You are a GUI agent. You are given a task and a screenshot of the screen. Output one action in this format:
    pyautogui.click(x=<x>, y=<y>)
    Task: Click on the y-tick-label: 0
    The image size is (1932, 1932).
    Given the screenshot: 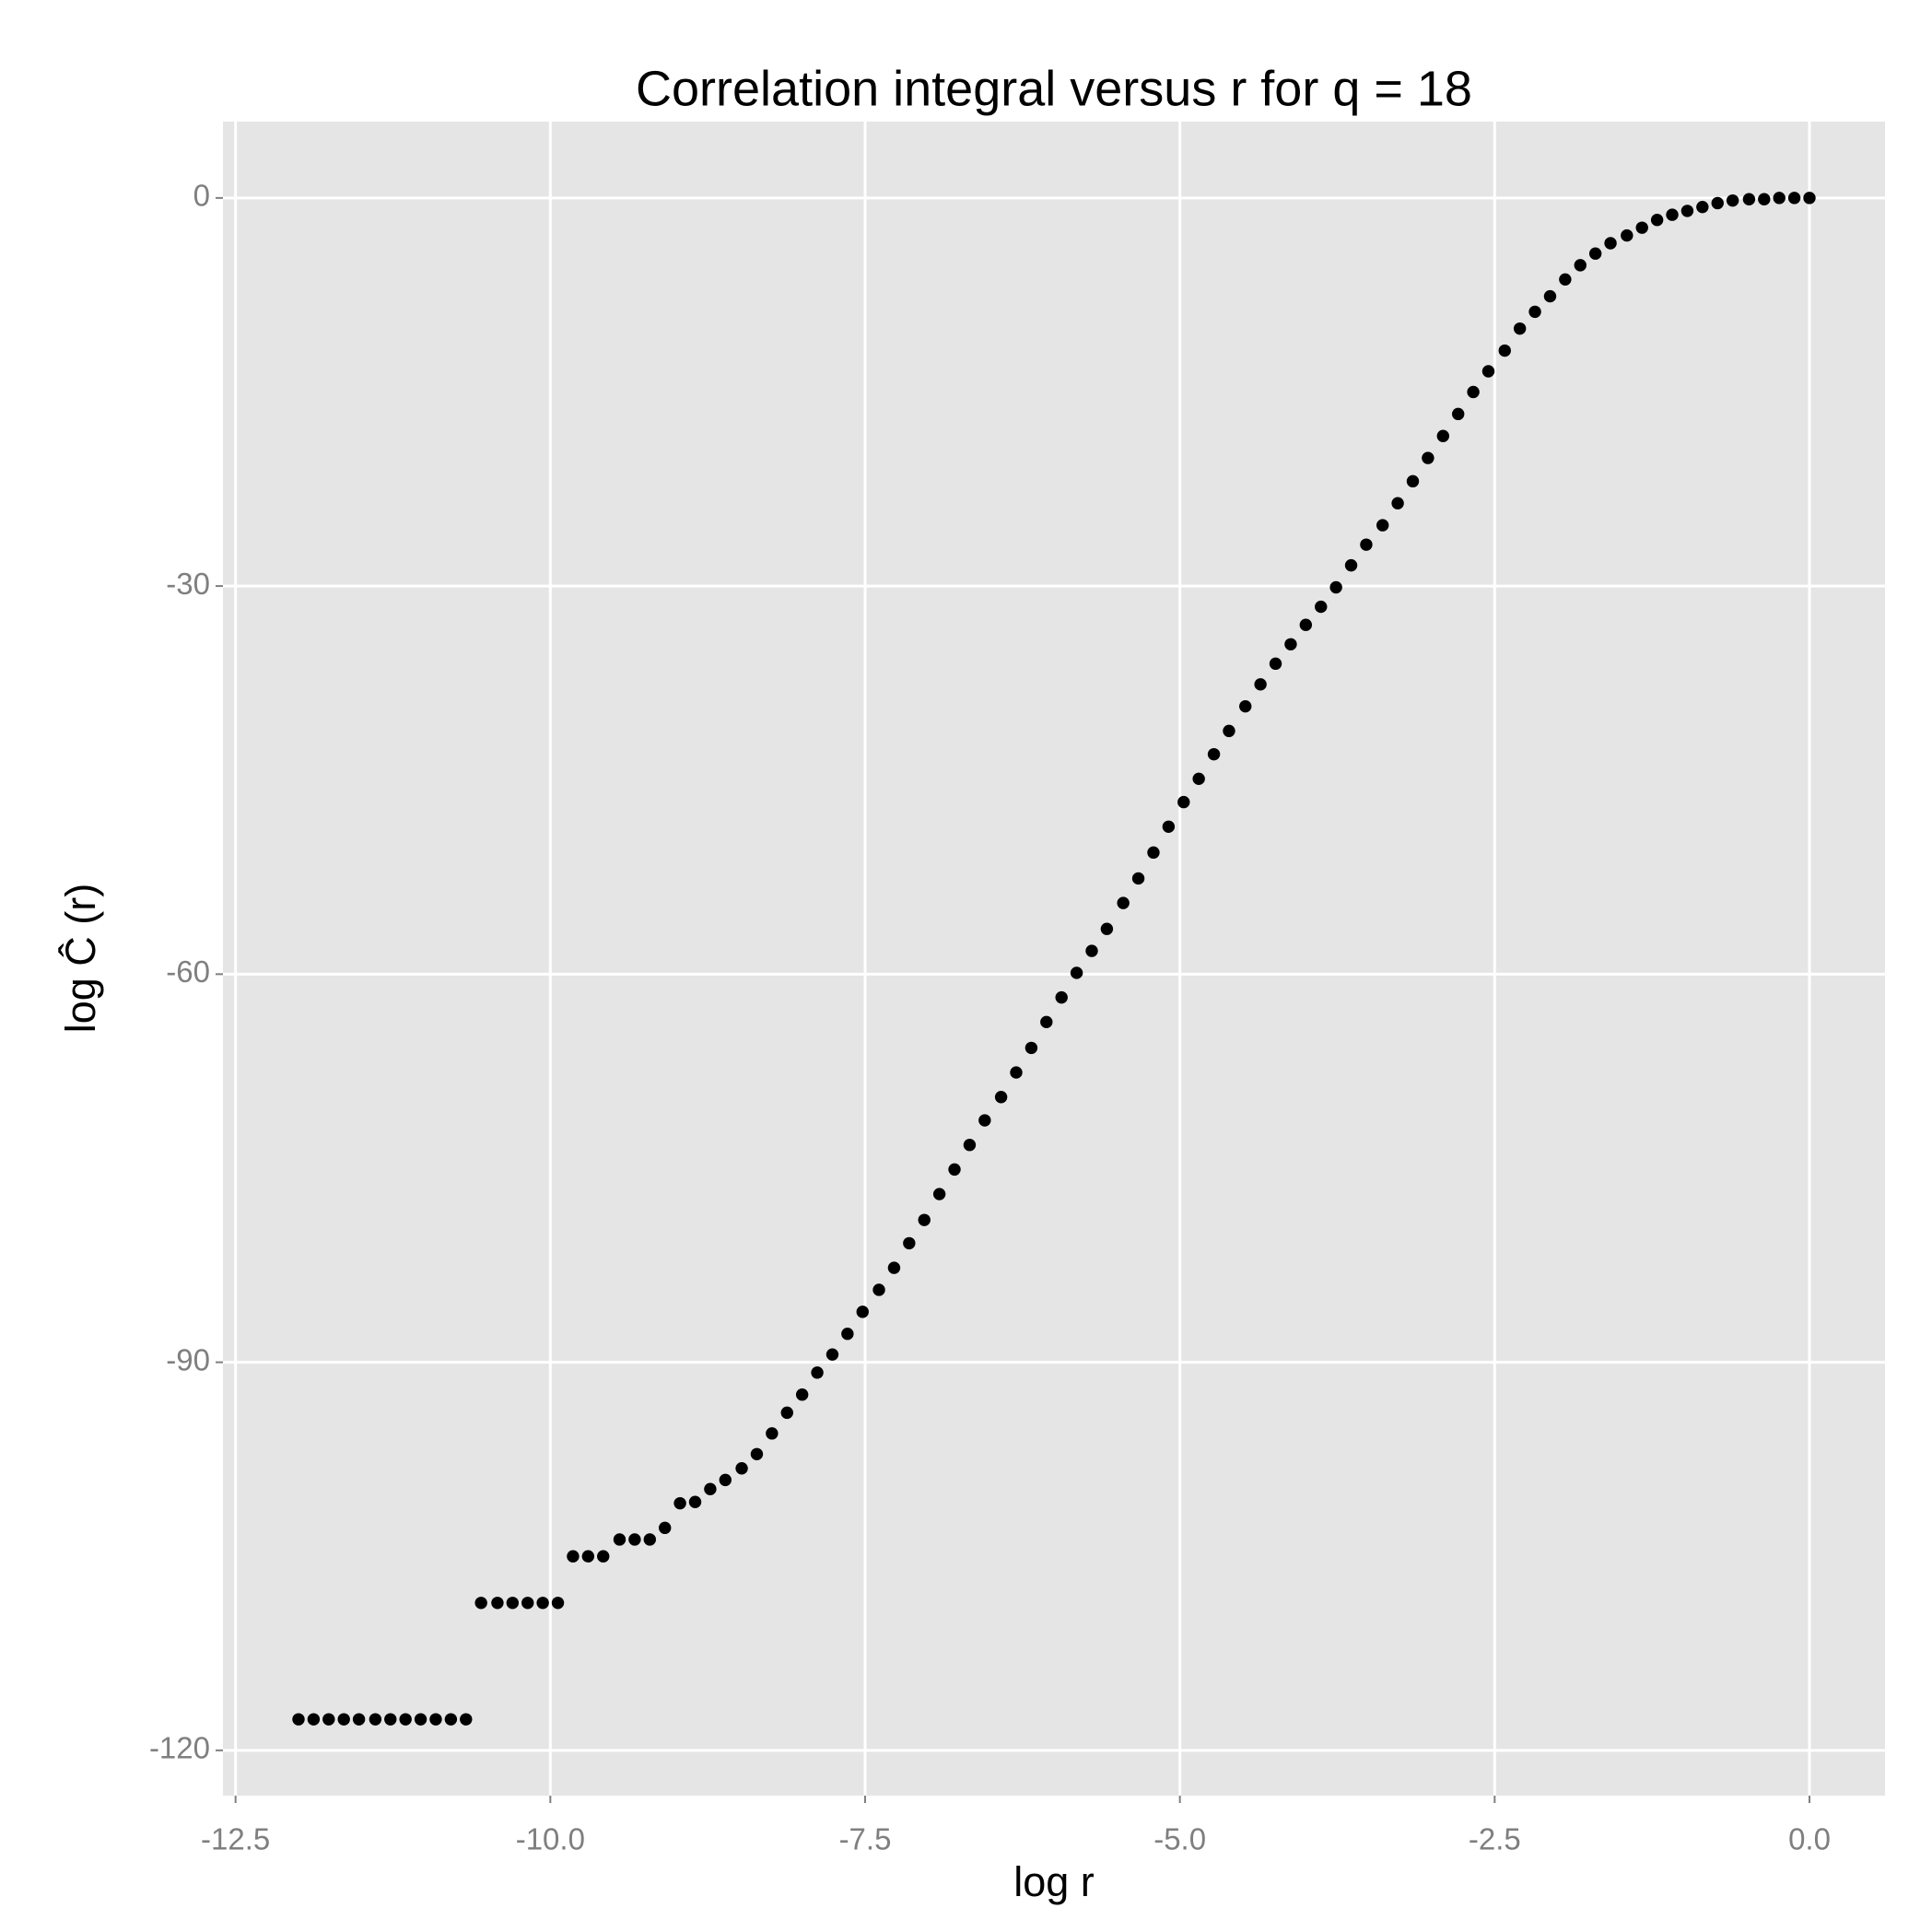 What is the action you would take?
    pyautogui.click(x=201, y=196)
    